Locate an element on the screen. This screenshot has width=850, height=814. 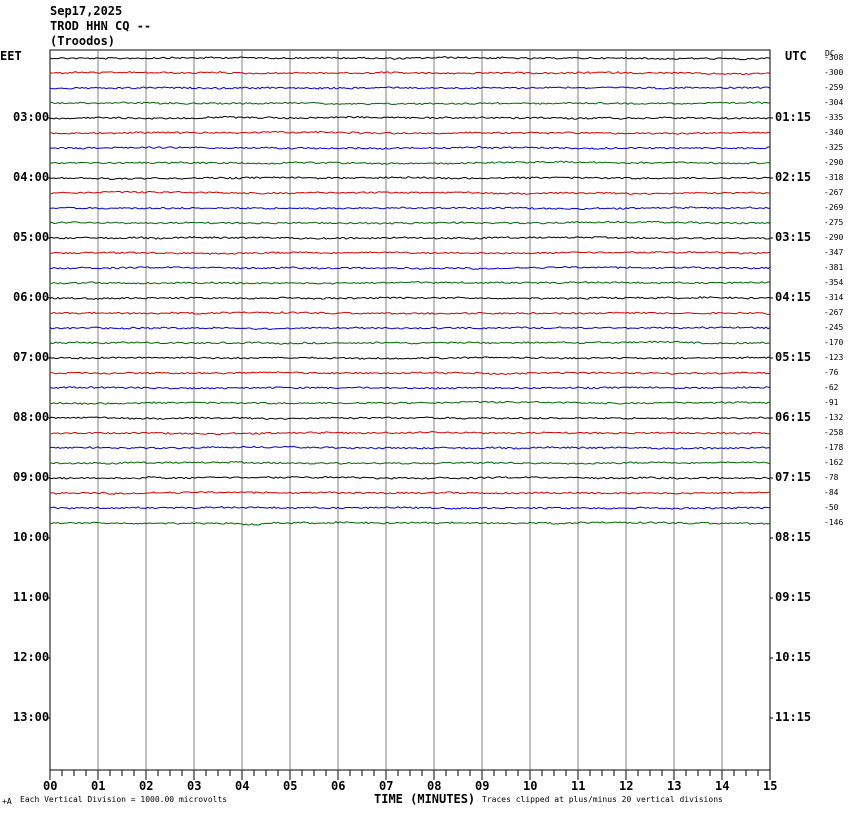
x-tick-label: 06 is located at coordinates (338, 786).